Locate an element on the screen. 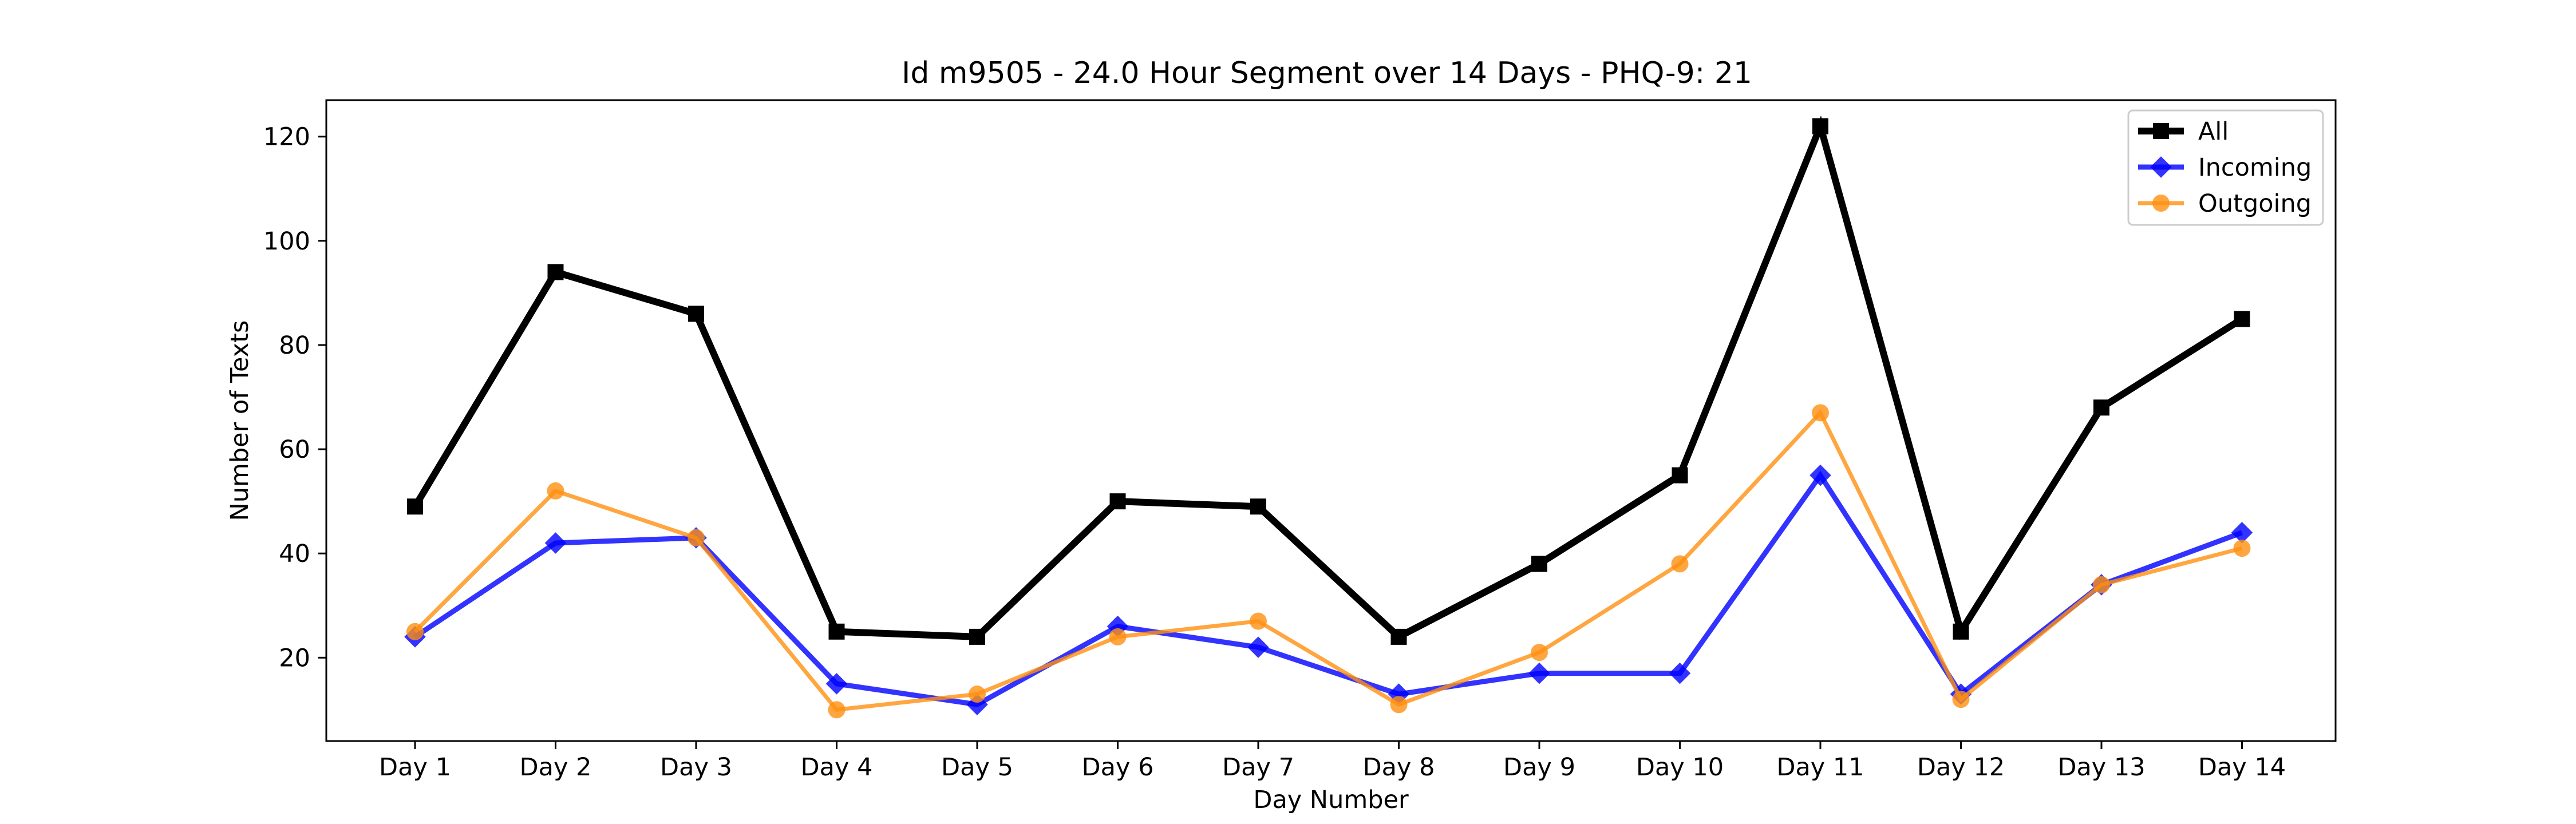 This screenshot has width=2576, height=824. x-tick-label: Day 11 is located at coordinates (1820, 767).